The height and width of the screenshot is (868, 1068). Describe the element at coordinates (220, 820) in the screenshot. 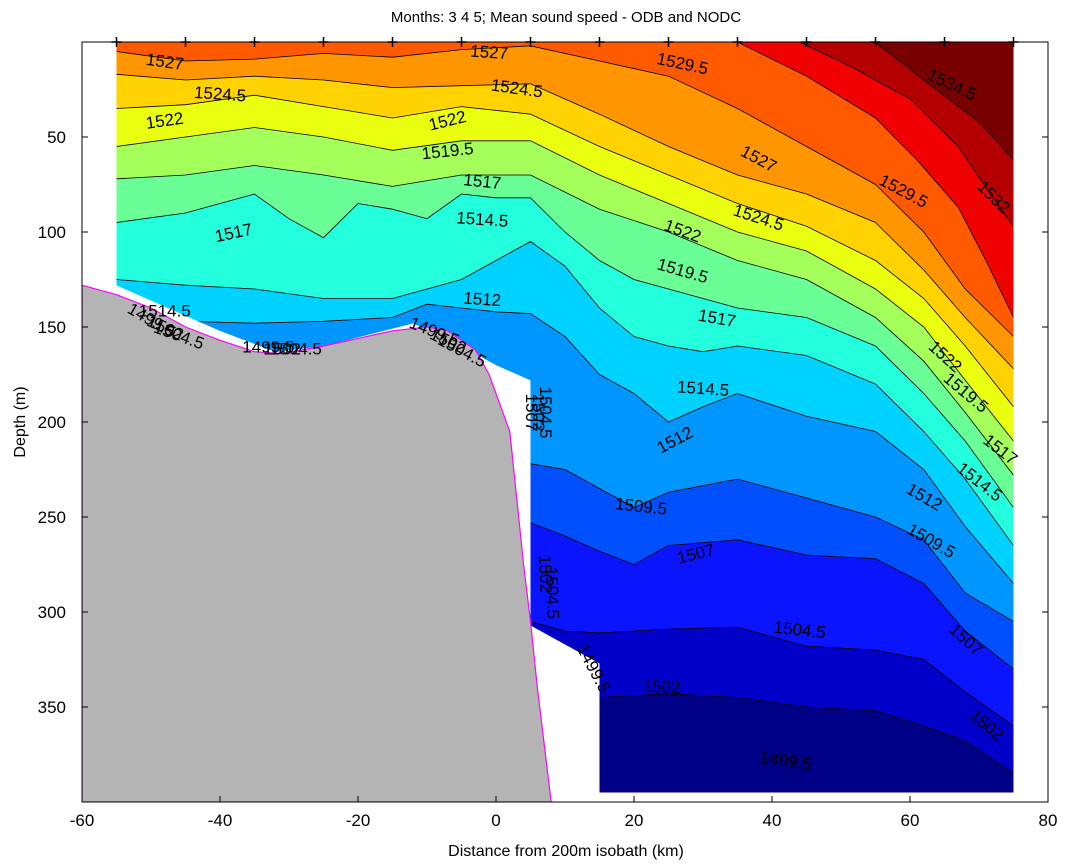

I see `x-tick-label: -40` at that location.